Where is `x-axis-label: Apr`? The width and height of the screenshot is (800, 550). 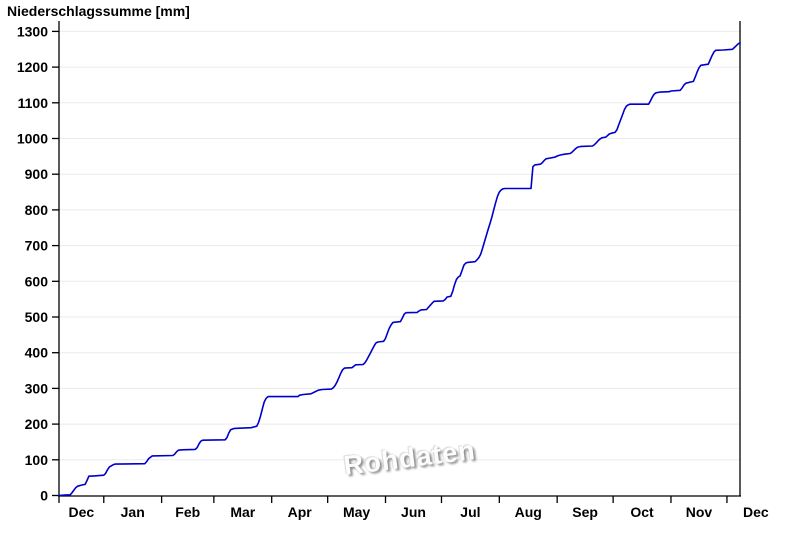
x-axis-label: Apr is located at coordinates (300, 512).